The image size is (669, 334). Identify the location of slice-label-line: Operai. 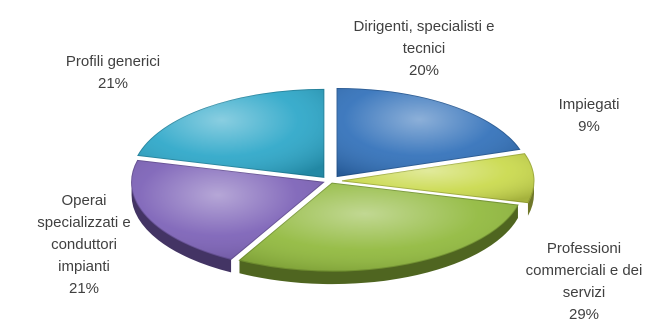
(83, 200).